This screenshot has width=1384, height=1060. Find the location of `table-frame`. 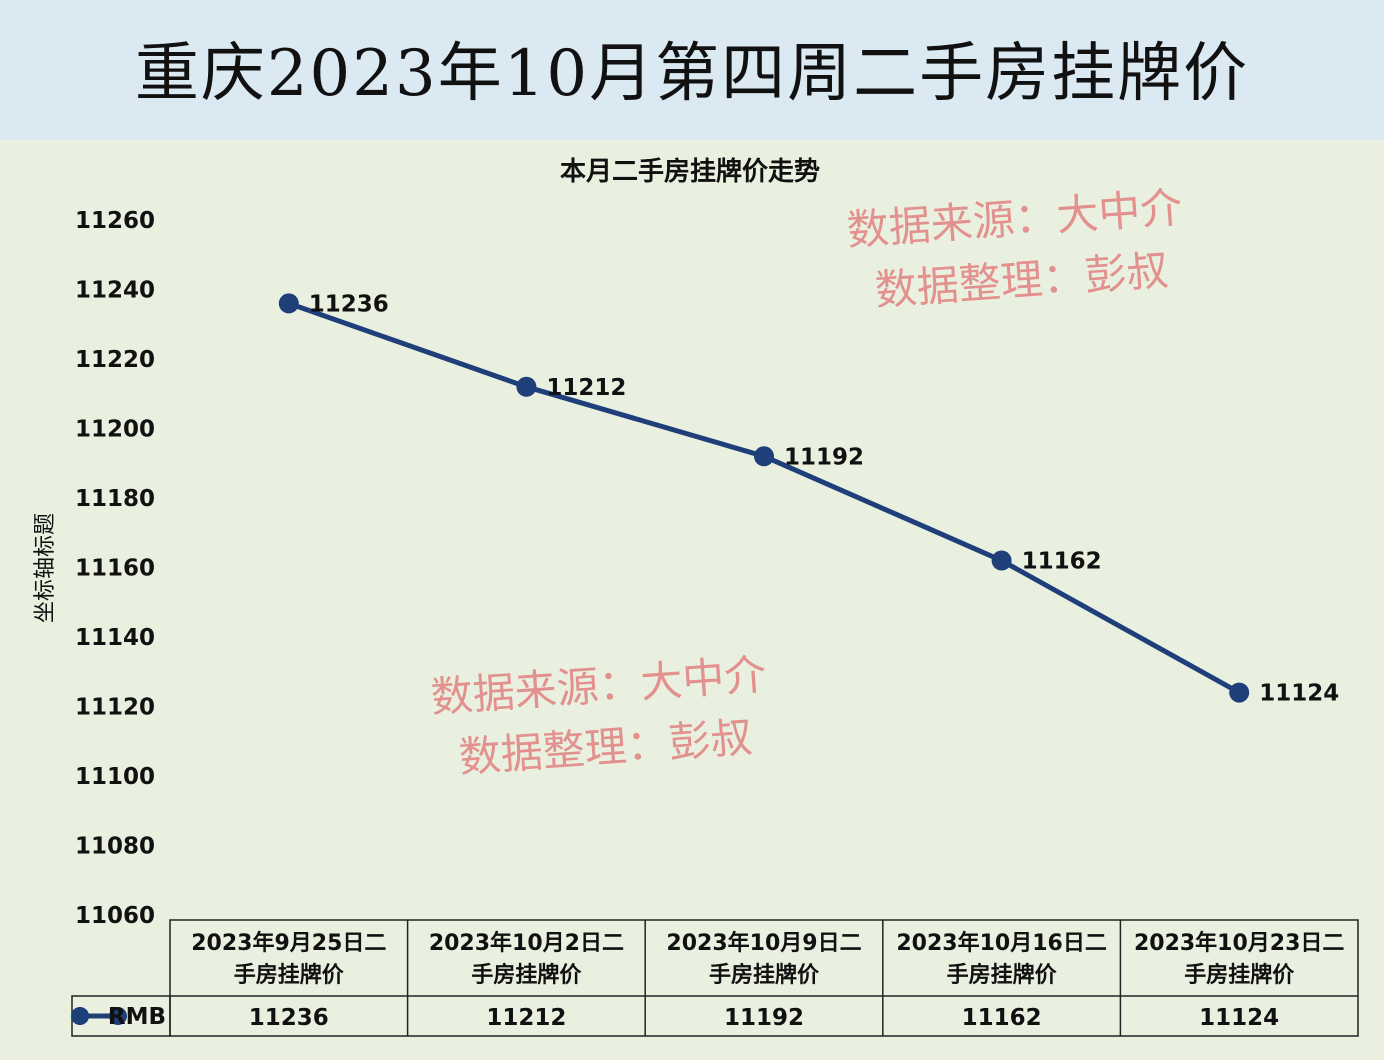

table-frame is located at coordinates (764, 978).